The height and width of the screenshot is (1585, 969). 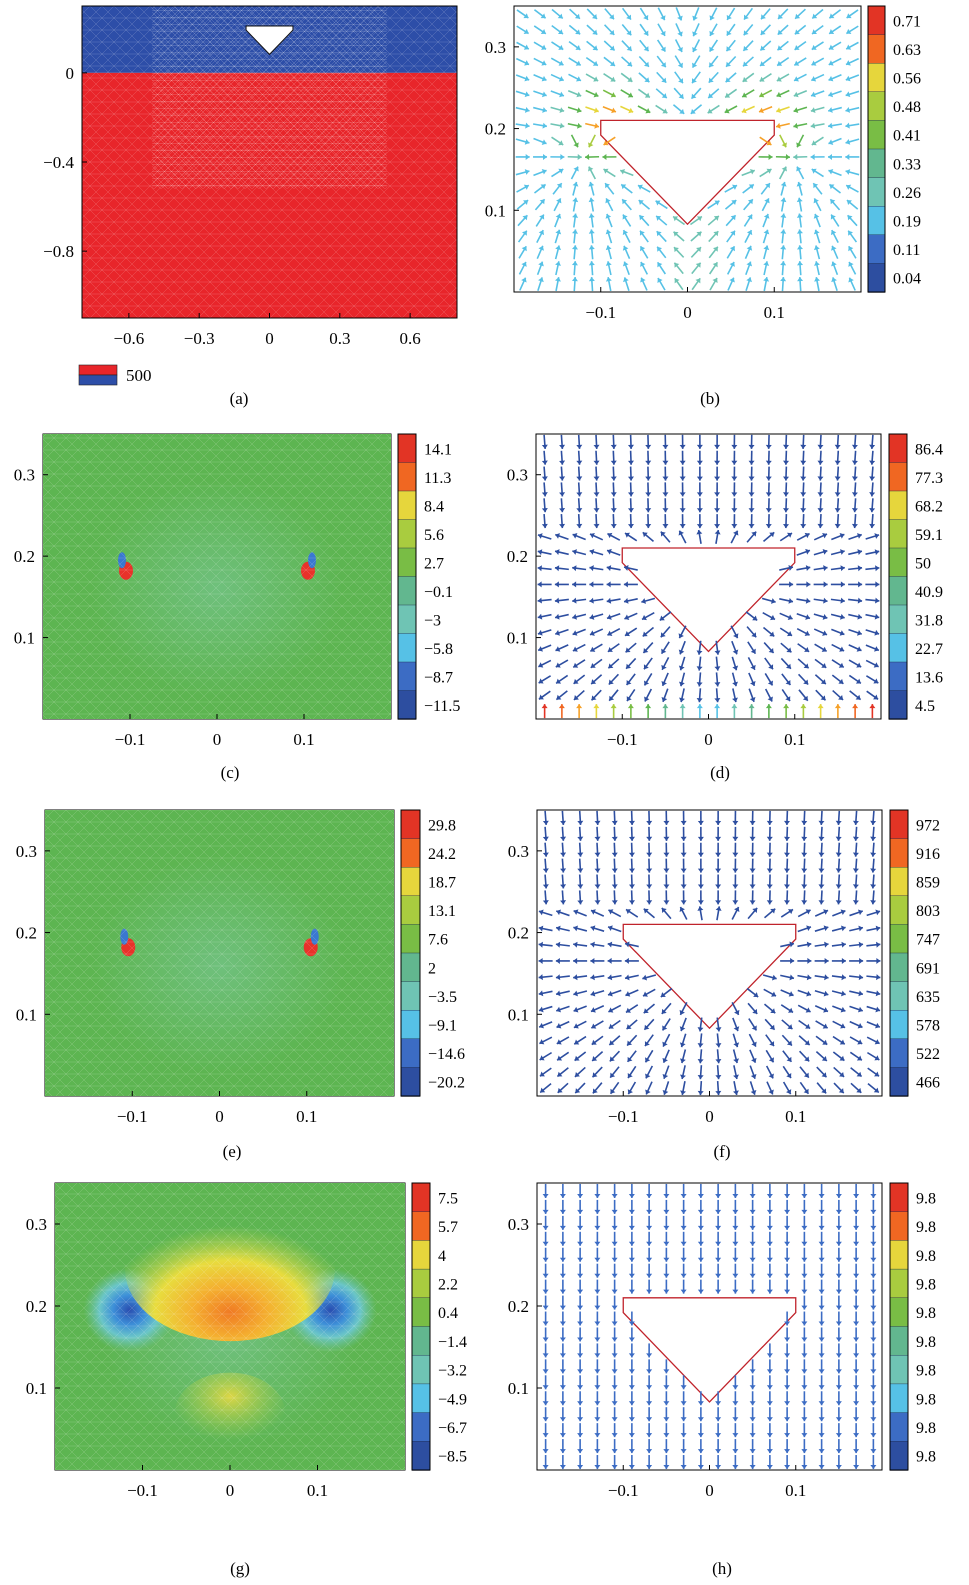 I want to click on y-tick-label: −0.8, so click(x=58, y=251).